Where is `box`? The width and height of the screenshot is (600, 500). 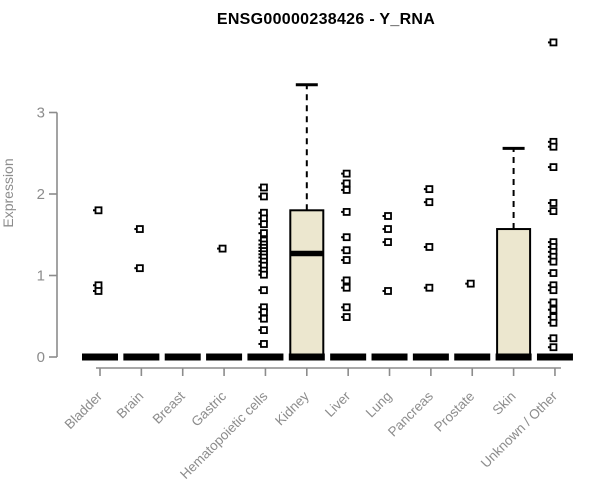
box is located at coordinates (307, 283).